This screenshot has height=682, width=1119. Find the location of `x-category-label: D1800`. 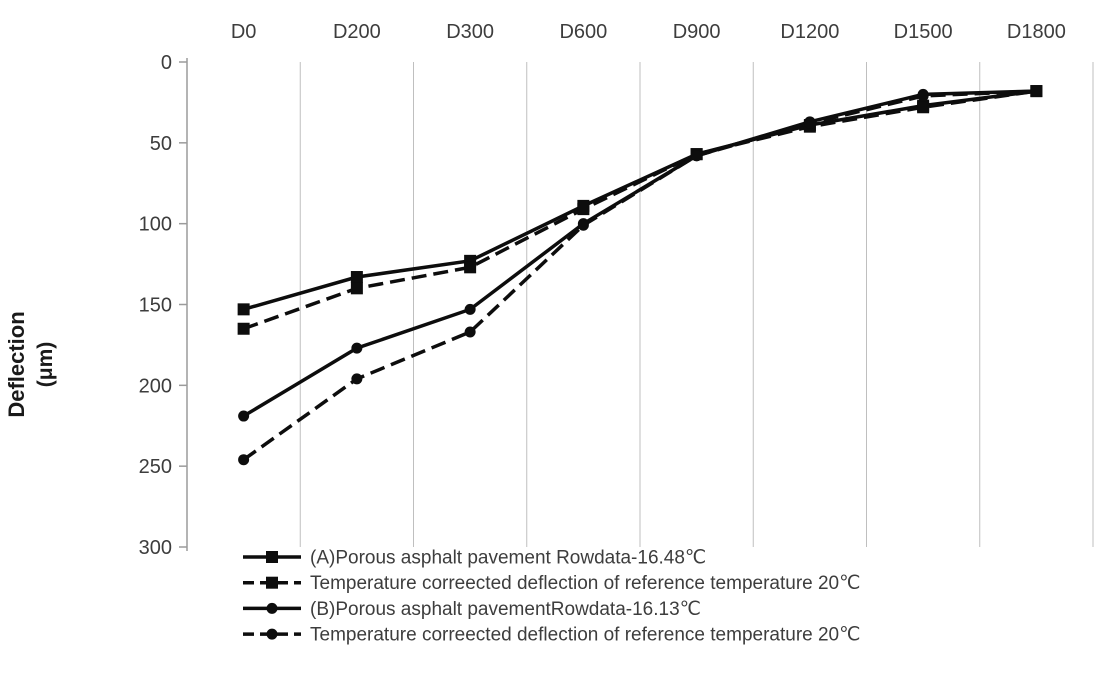

x-category-label: D1800 is located at coordinates (1036, 32).